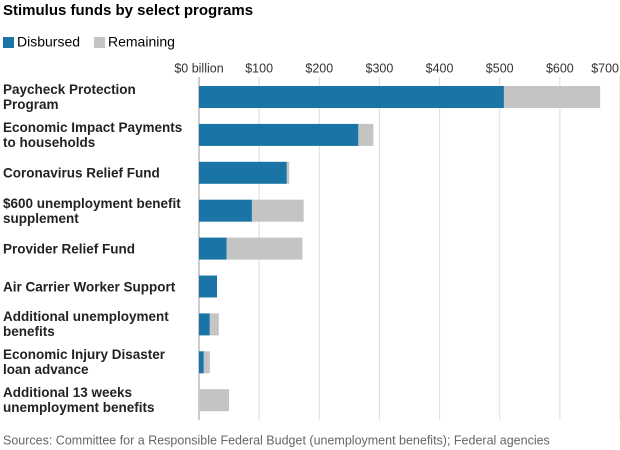 The image size is (620, 450). I want to click on category-label: Paycheck Protection Program, so click(69, 97).